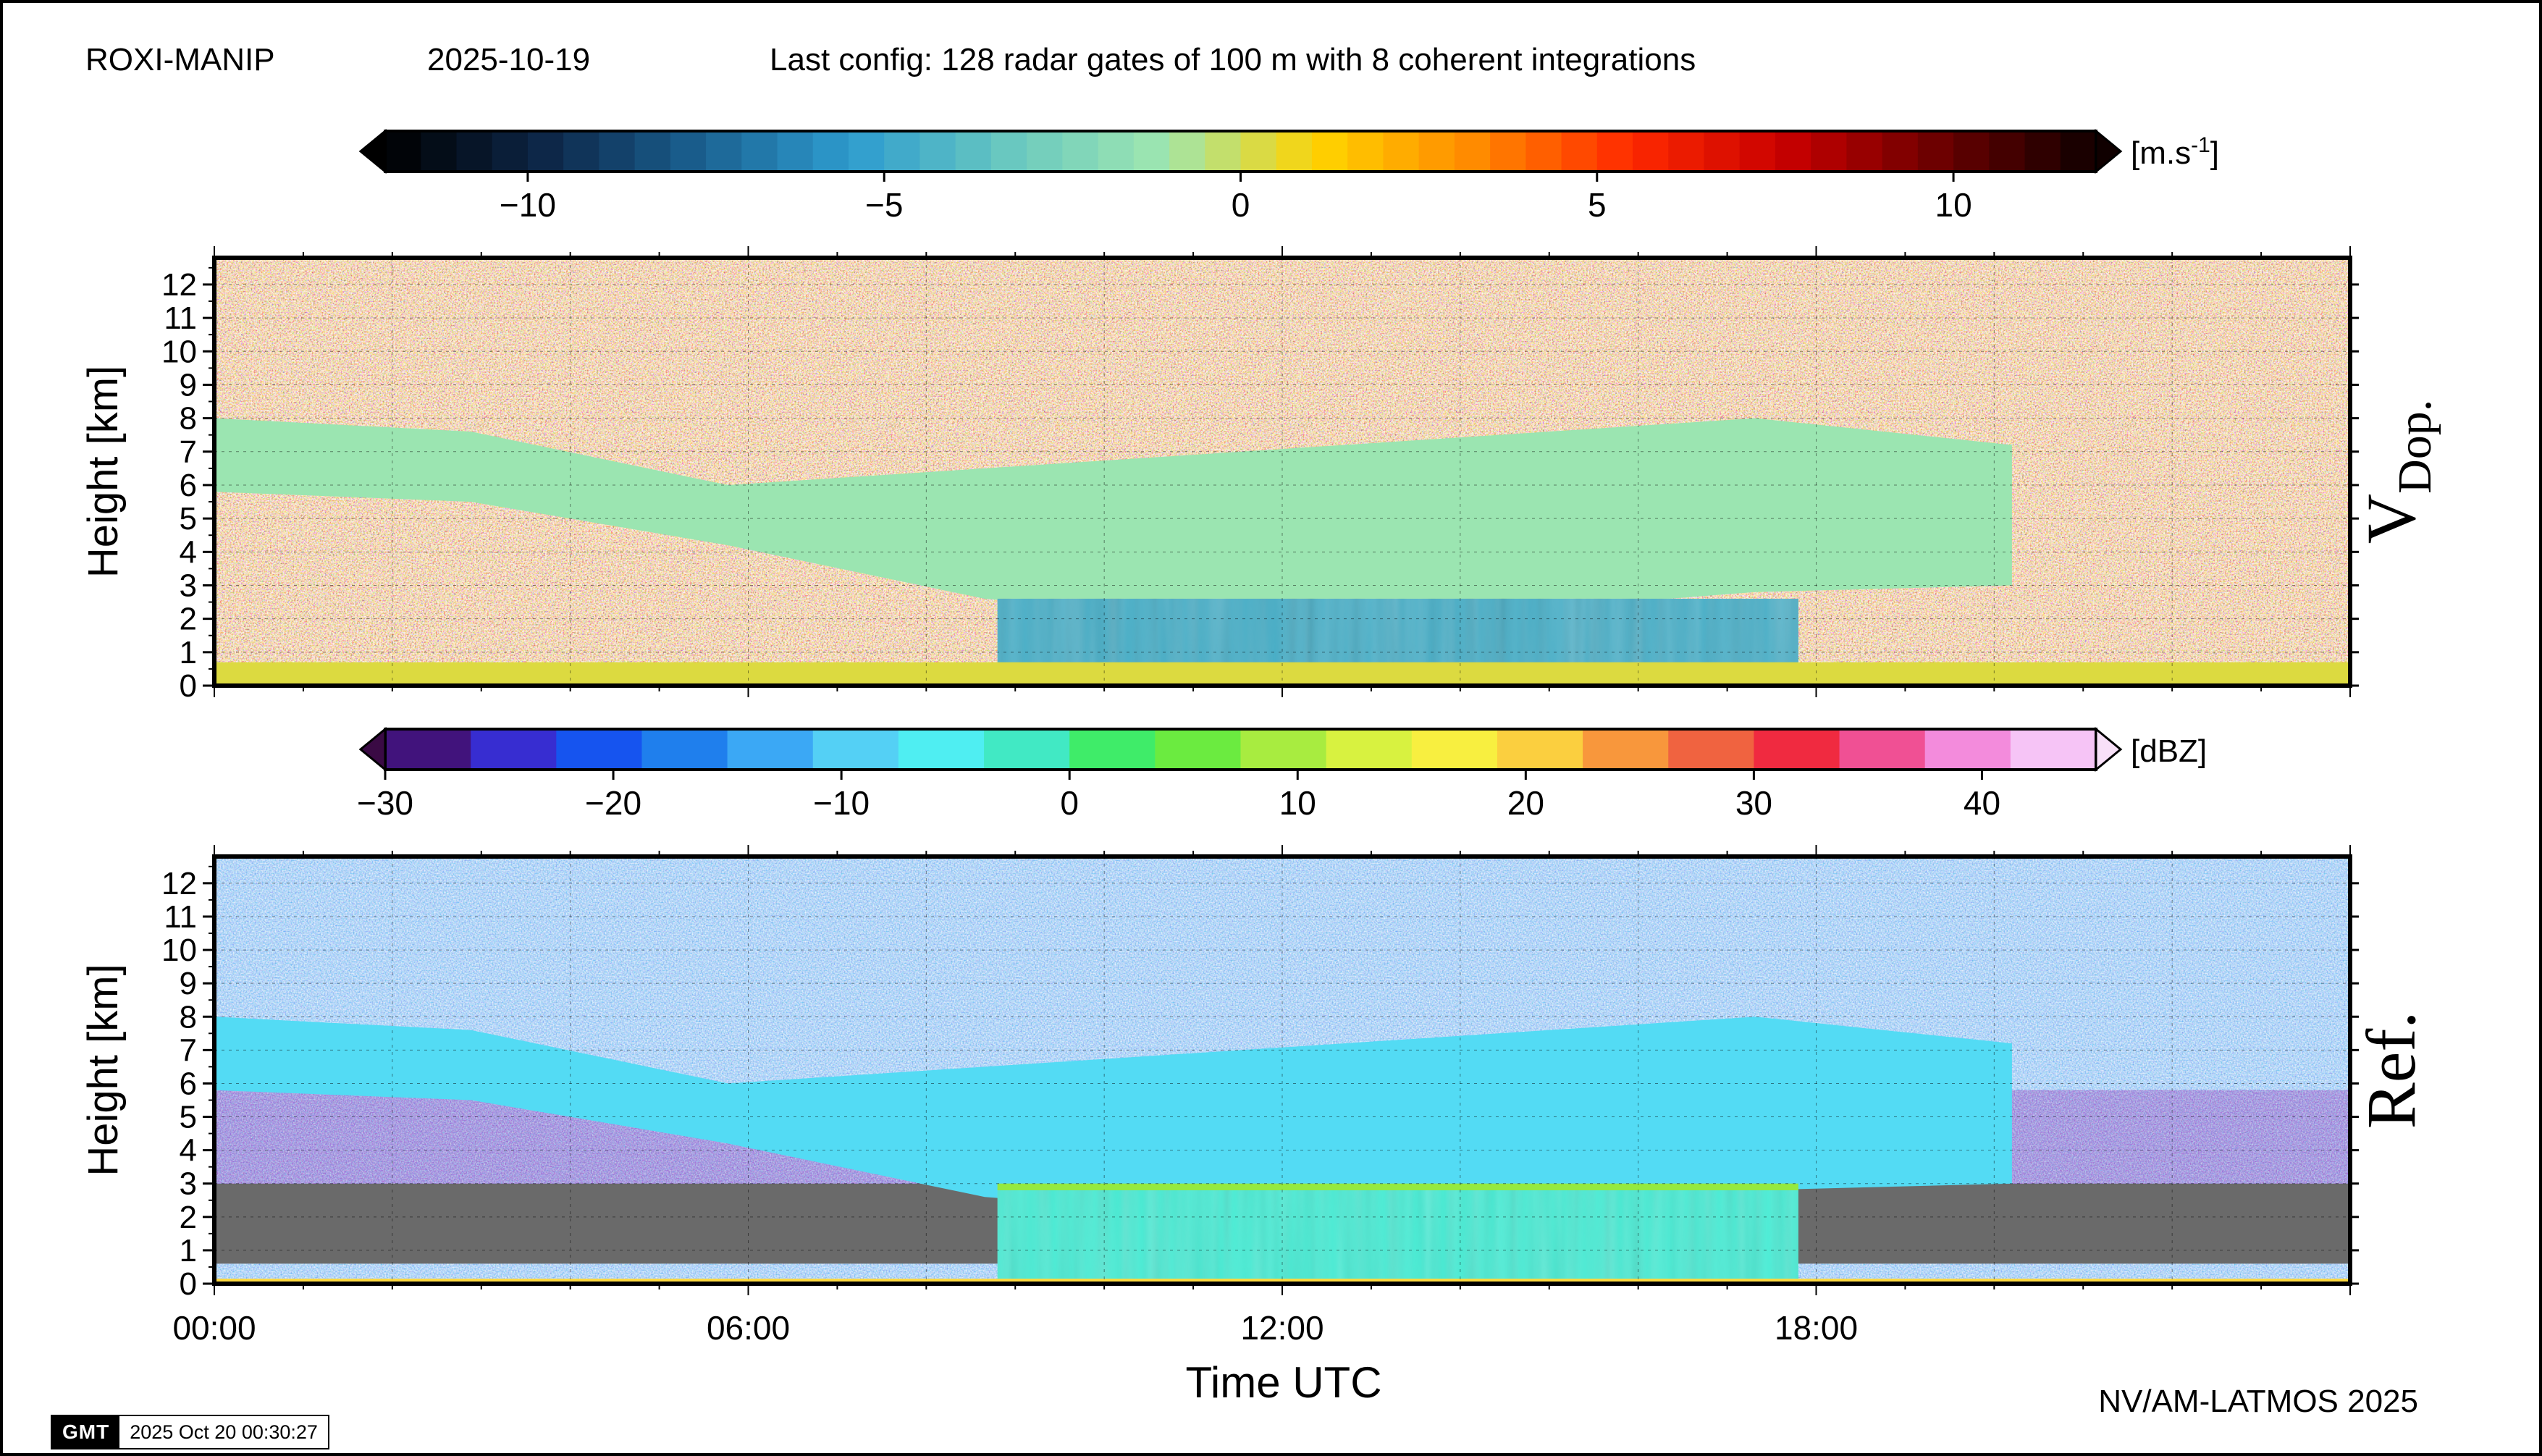 This screenshot has height=1456, width=2542. Describe the element at coordinates (1282, 774) in the screenshot. I see `reflectivity-colorbar: −30 −20 −10 0 10 20 30 40 [dBZ]` at that location.